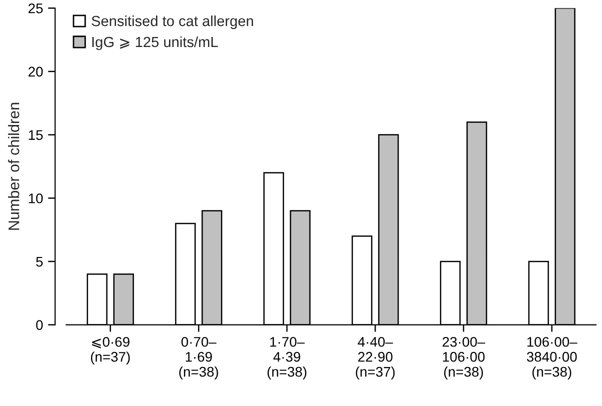  I want to click on y-tick-label: 10, so click(35, 198).